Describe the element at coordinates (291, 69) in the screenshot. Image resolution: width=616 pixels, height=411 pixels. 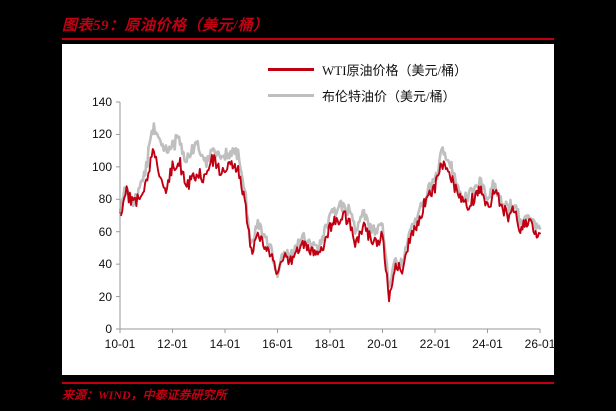
I see `legend-swatch-wti` at that location.